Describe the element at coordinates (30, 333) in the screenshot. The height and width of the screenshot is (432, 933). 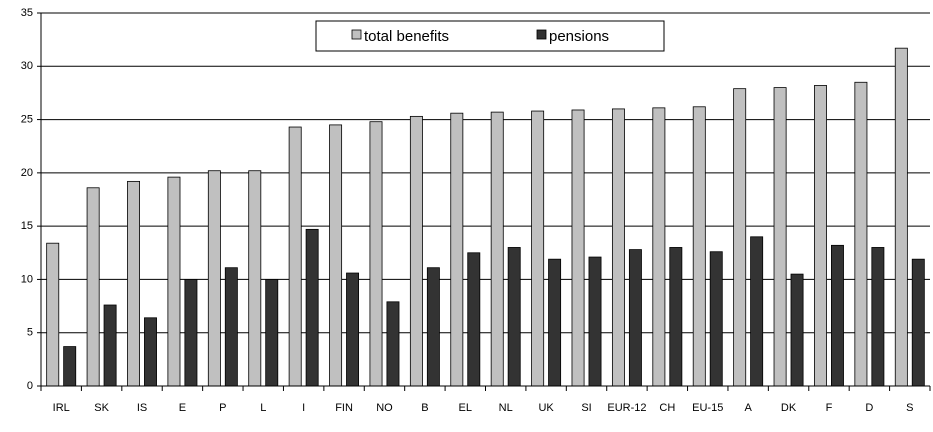
I see `y-tick-label: 5` at that location.